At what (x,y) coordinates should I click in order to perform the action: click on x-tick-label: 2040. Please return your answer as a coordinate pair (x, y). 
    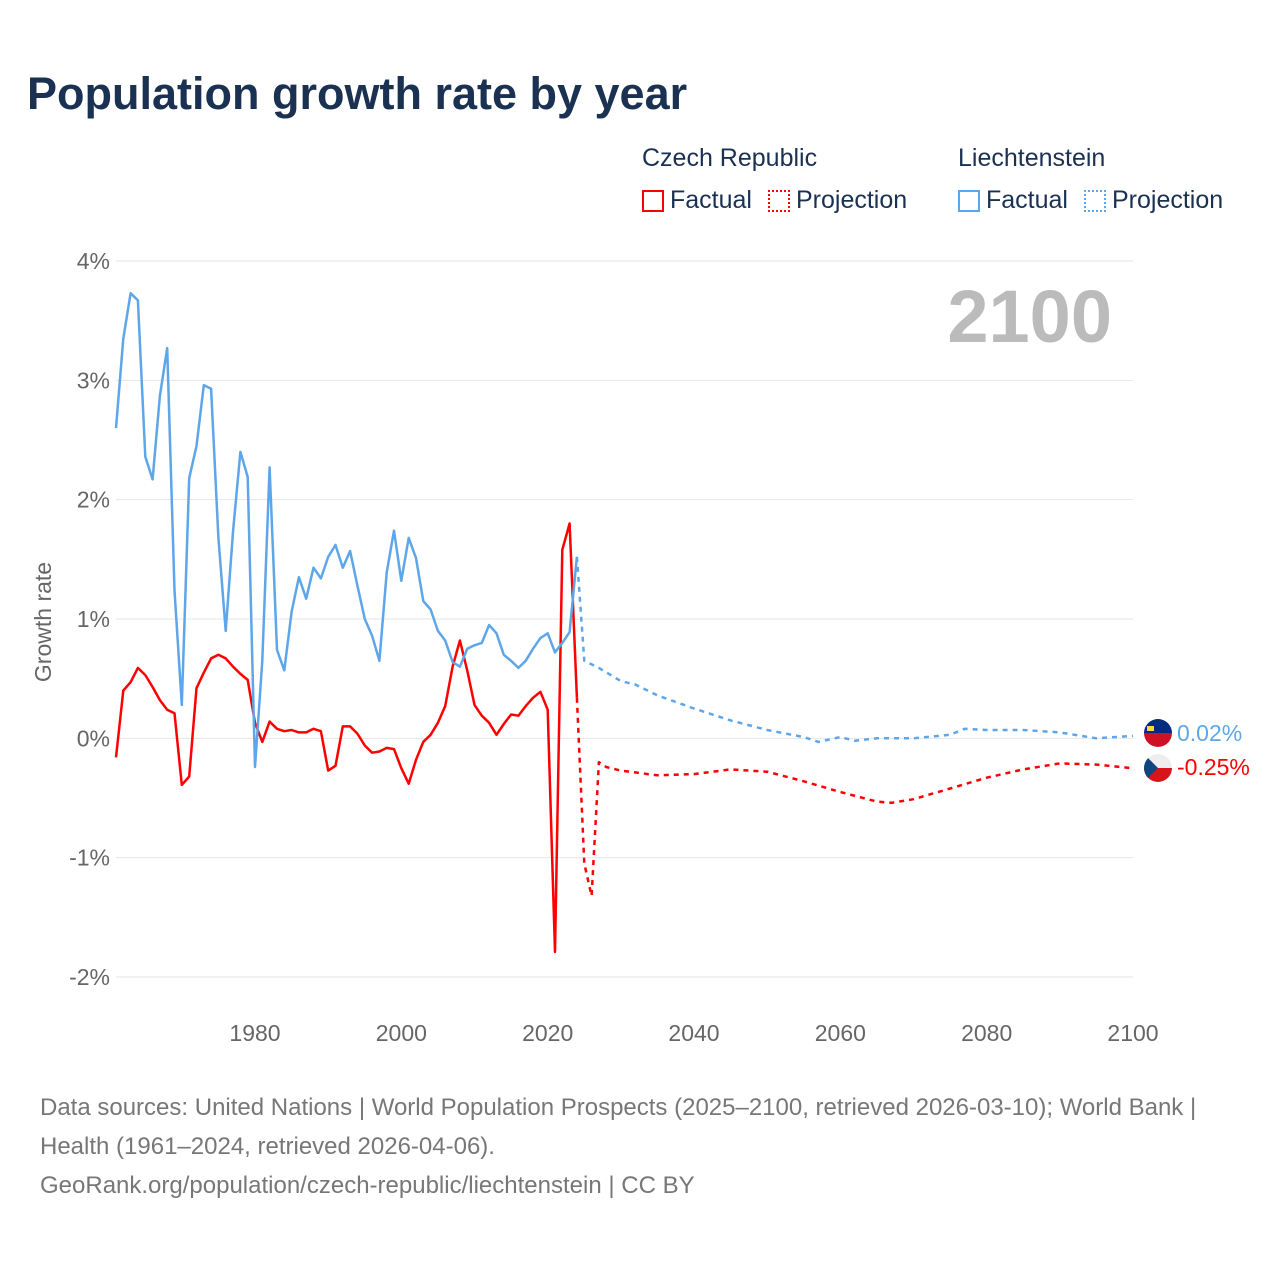
    Looking at the image, I should click on (693, 1033).